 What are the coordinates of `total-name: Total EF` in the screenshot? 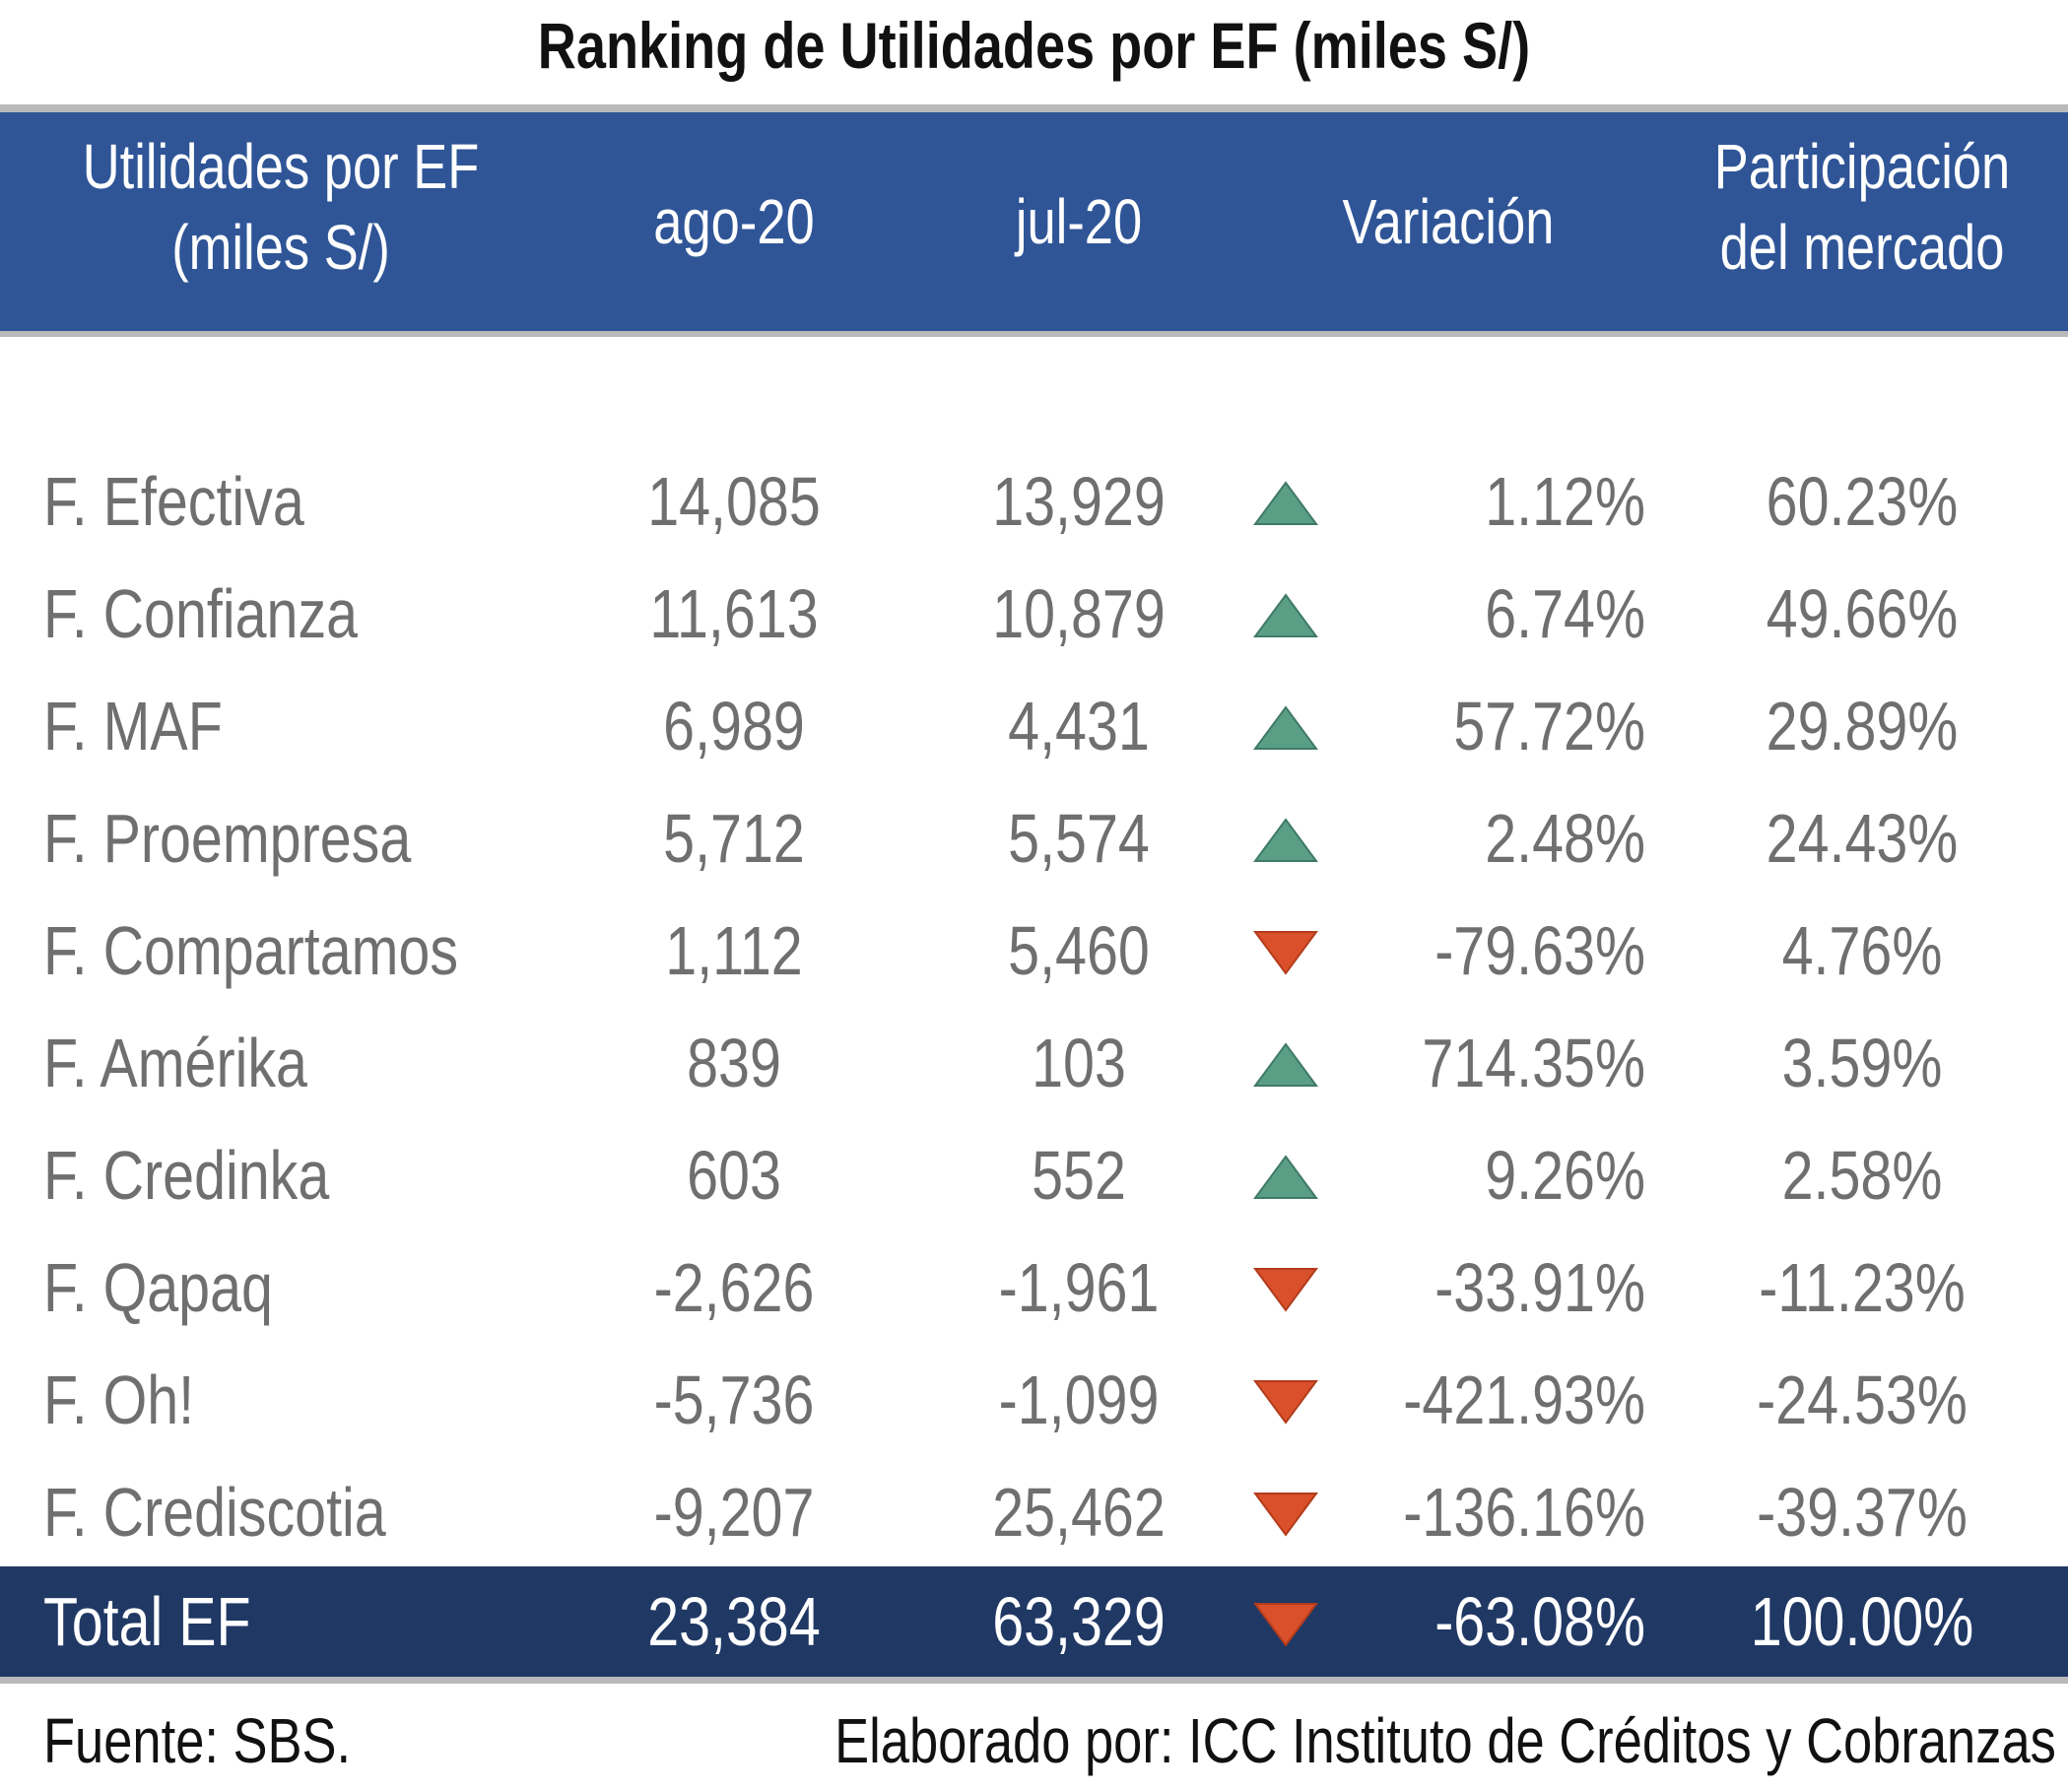 It's located at (147, 1621).